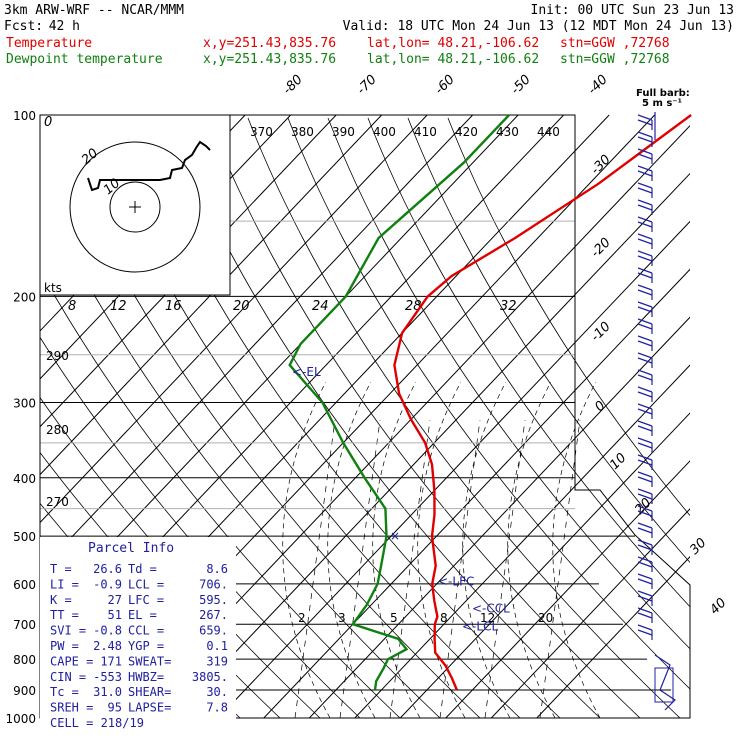 The image size is (740, 740). I want to click on theta-left-label: 290, so click(57, 356).